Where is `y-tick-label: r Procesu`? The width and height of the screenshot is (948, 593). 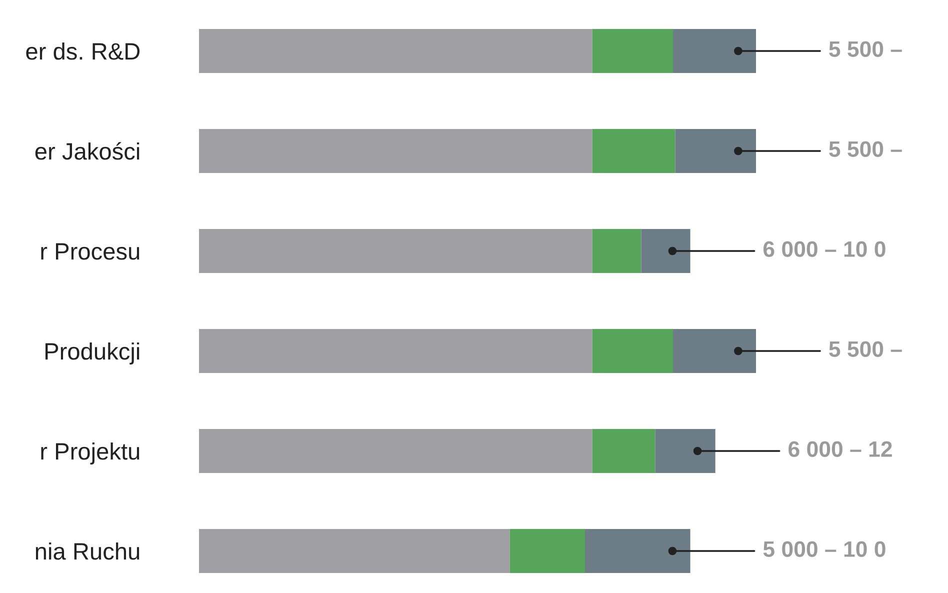
y-tick-label: r Procesu is located at coordinates (90, 251).